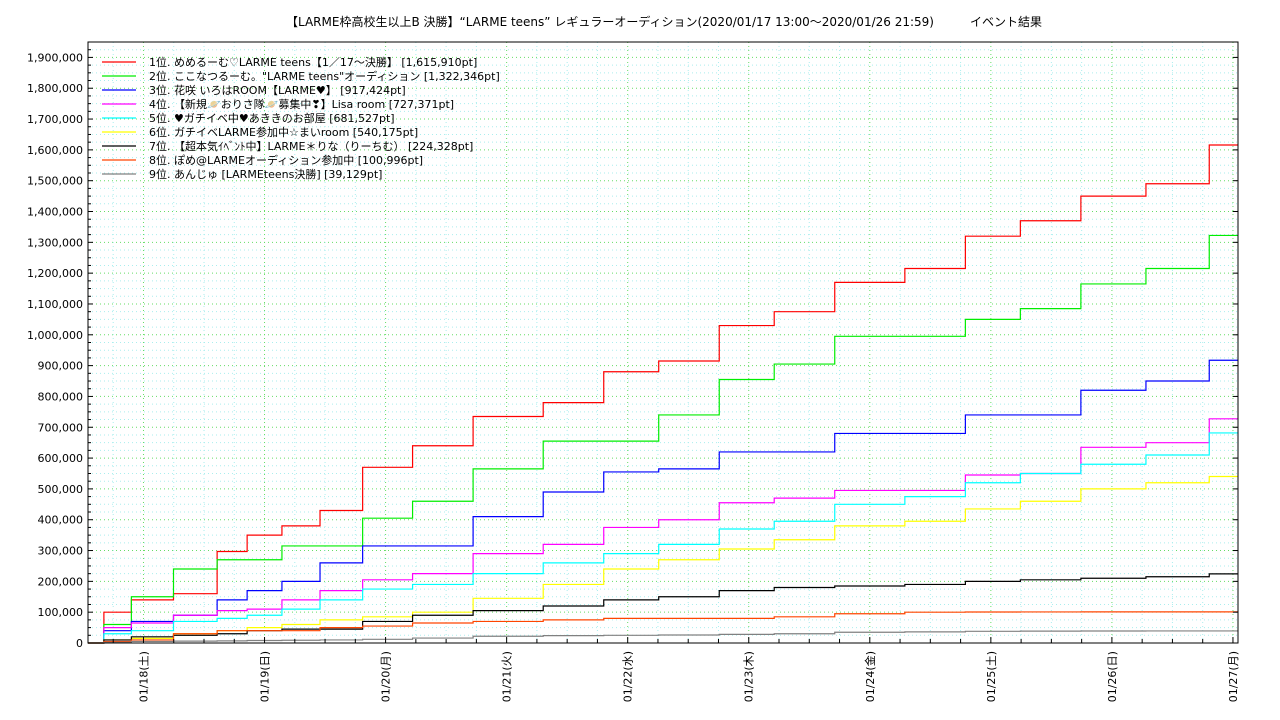 The height and width of the screenshot is (720, 1280). What do you see at coordinates (1233, 676) in the screenshot?
I see `x-tick-label: 01/27(月)` at bounding box center [1233, 676].